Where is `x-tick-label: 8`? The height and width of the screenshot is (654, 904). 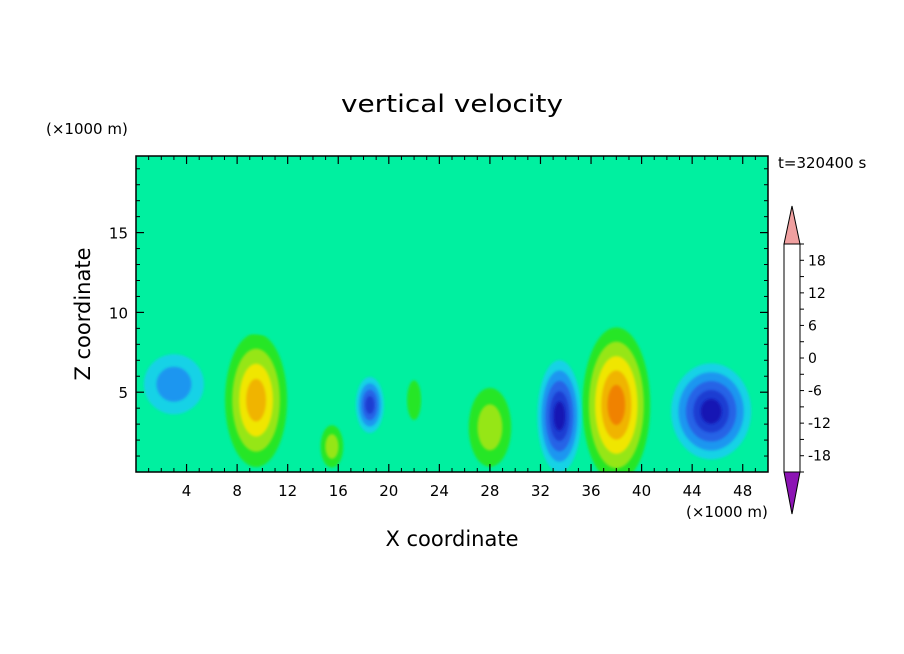 x-tick-label: 8 is located at coordinates (237, 491).